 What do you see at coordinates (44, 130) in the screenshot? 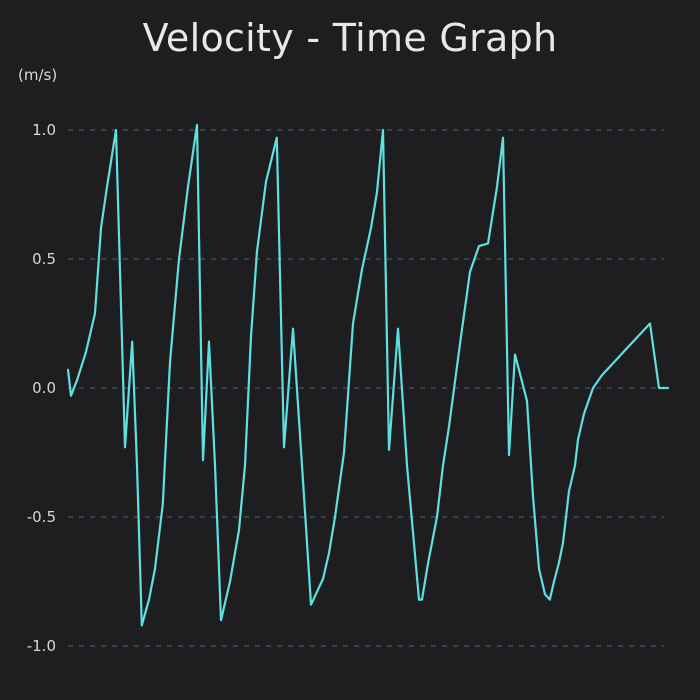
I see `y-tick-label: 1.0` at bounding box center [44, 130].